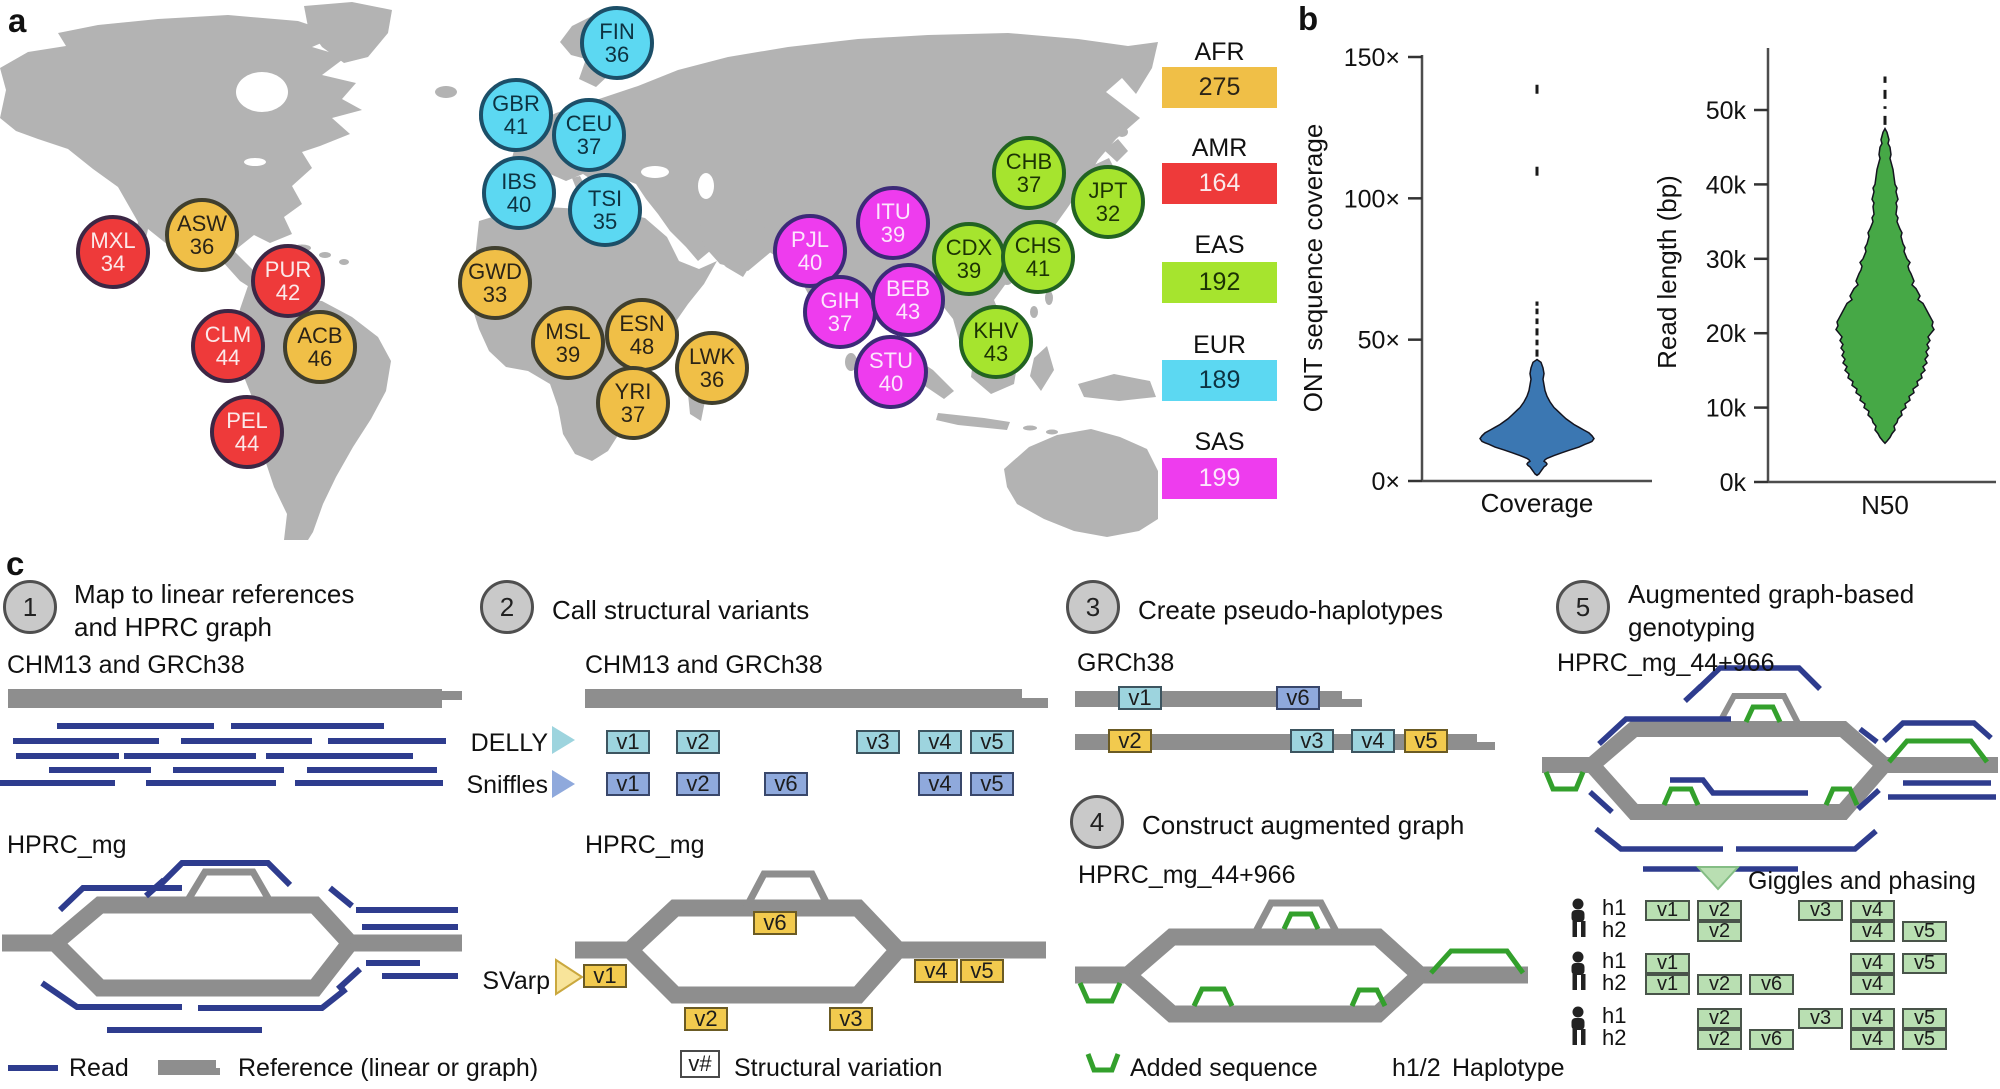 The image size is (2000, 1089). What do you see at coordinates (288, 281) in the screenshot?
I see `population-circle-pur: PUR 42` at bounding box center [288, 281].